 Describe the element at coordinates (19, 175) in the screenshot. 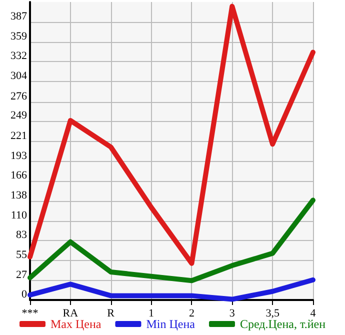

I see `y-tick-label: 166` at that location.